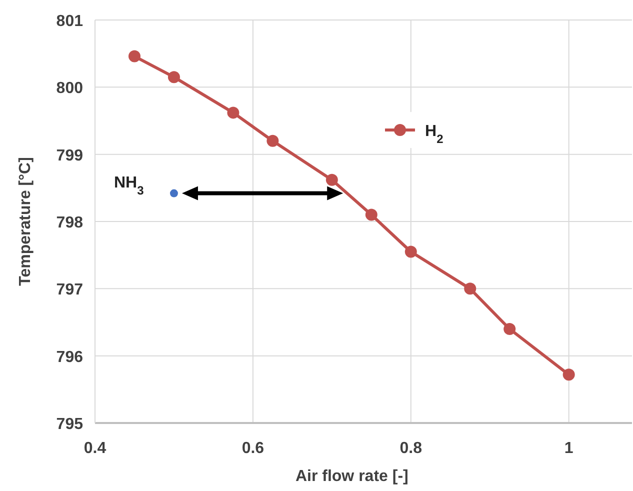  I want to click on y-tick-label: 799, so click(70, 155).